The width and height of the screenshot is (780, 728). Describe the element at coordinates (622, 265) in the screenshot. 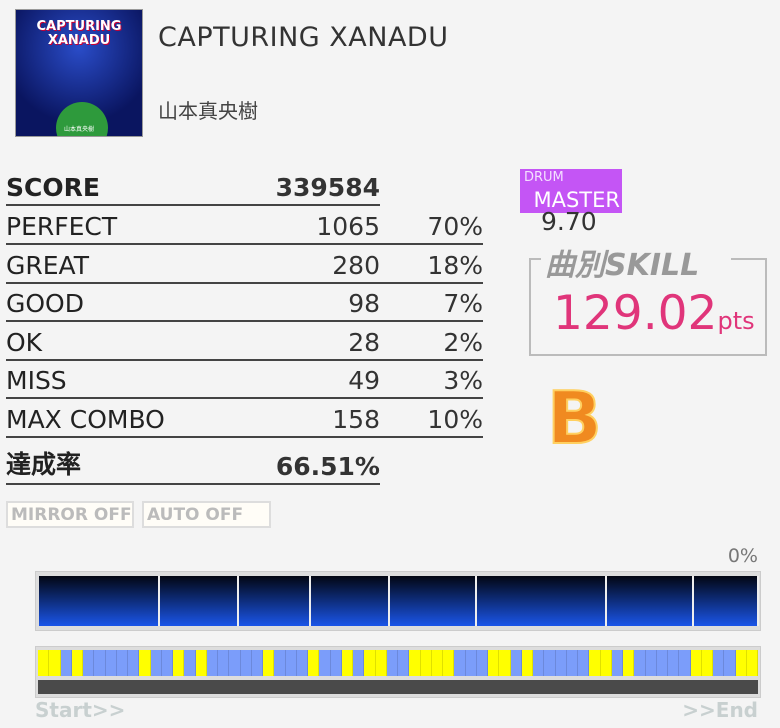

I see `skill-title: 曲別SKILL` at that location.